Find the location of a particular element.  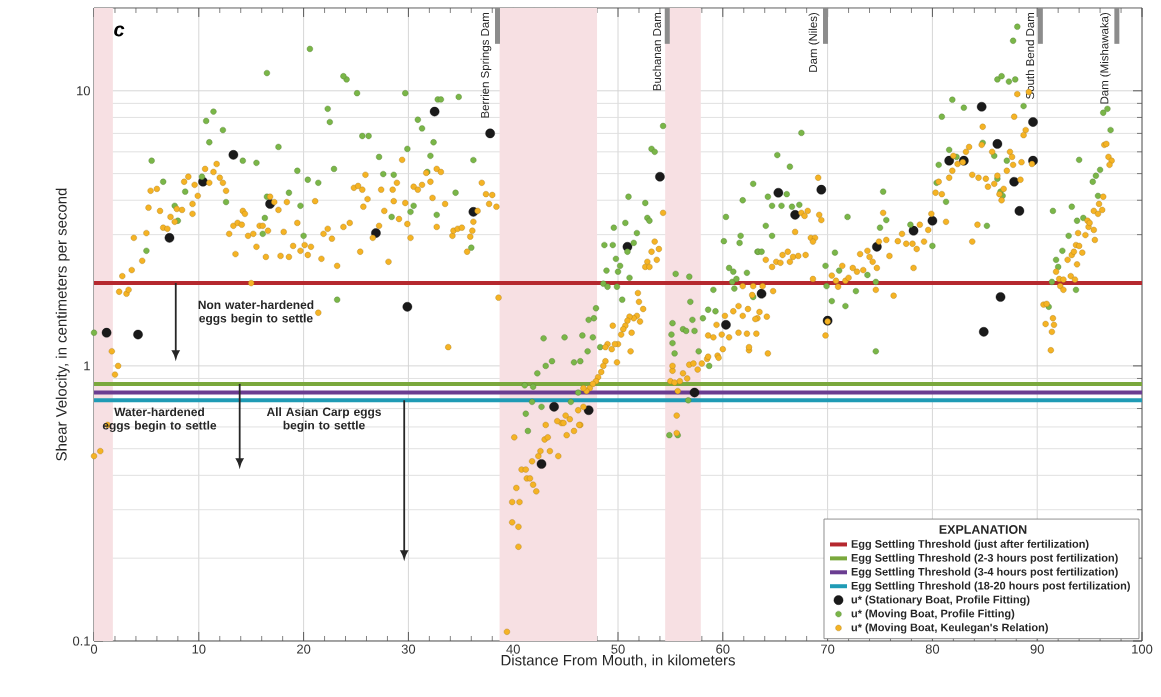

x-tick-label: 10 is located at coordinates (199, 649).